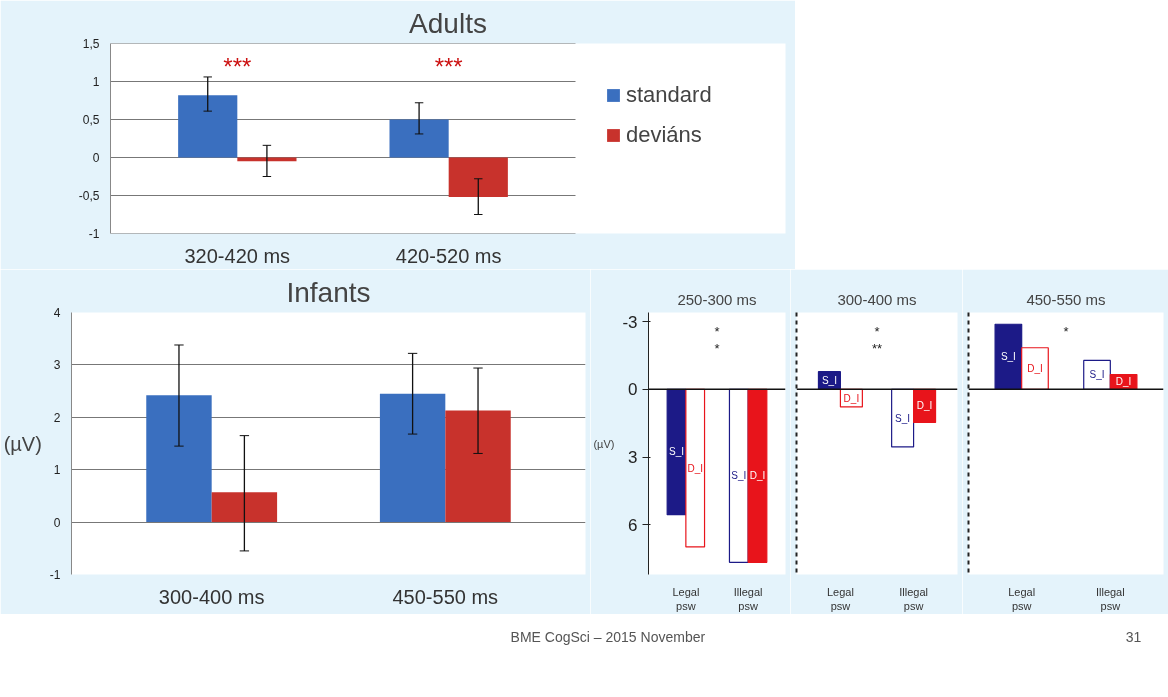 The width and height of the screenshot is (1168, 697). Describe the element at coordinates (328, 292) in the screenshot. I see `chart-title: Infants` at that location.